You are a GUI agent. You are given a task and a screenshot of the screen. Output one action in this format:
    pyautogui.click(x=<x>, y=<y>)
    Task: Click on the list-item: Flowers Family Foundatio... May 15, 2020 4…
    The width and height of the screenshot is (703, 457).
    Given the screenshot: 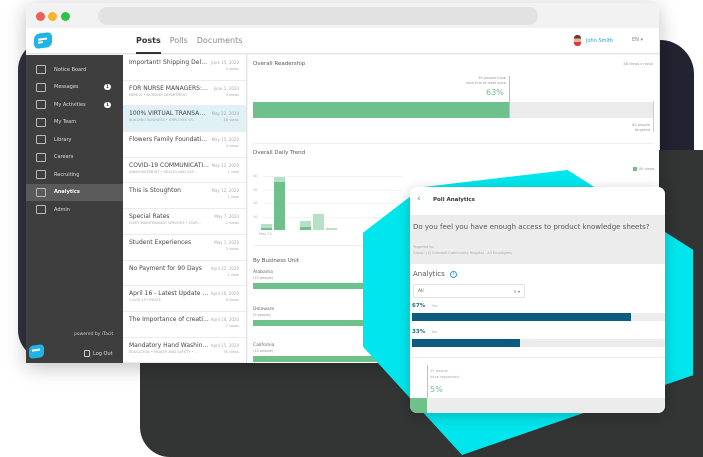 What is the action you would take?
    pyautogui.click(x=184, y=145)
    